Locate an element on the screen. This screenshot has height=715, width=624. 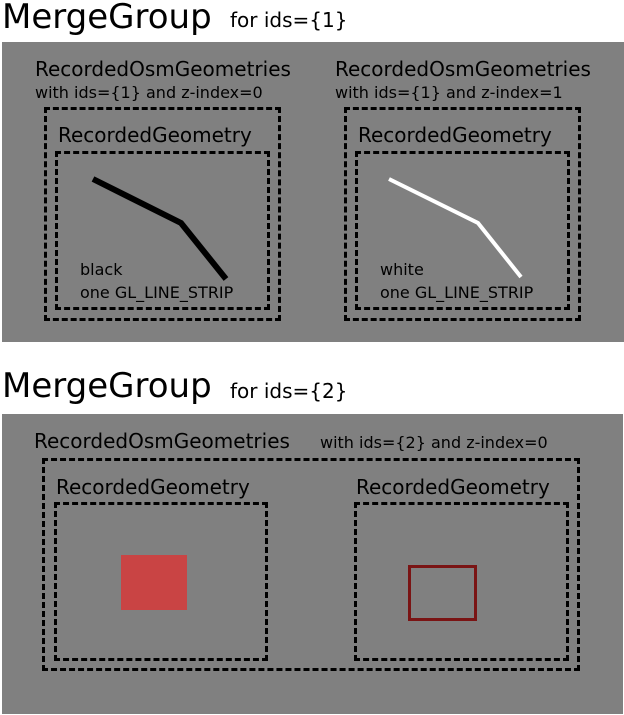
group1-osm-right-desc: with ids={1} and z-index=1 is located at coordinates (449, 92).